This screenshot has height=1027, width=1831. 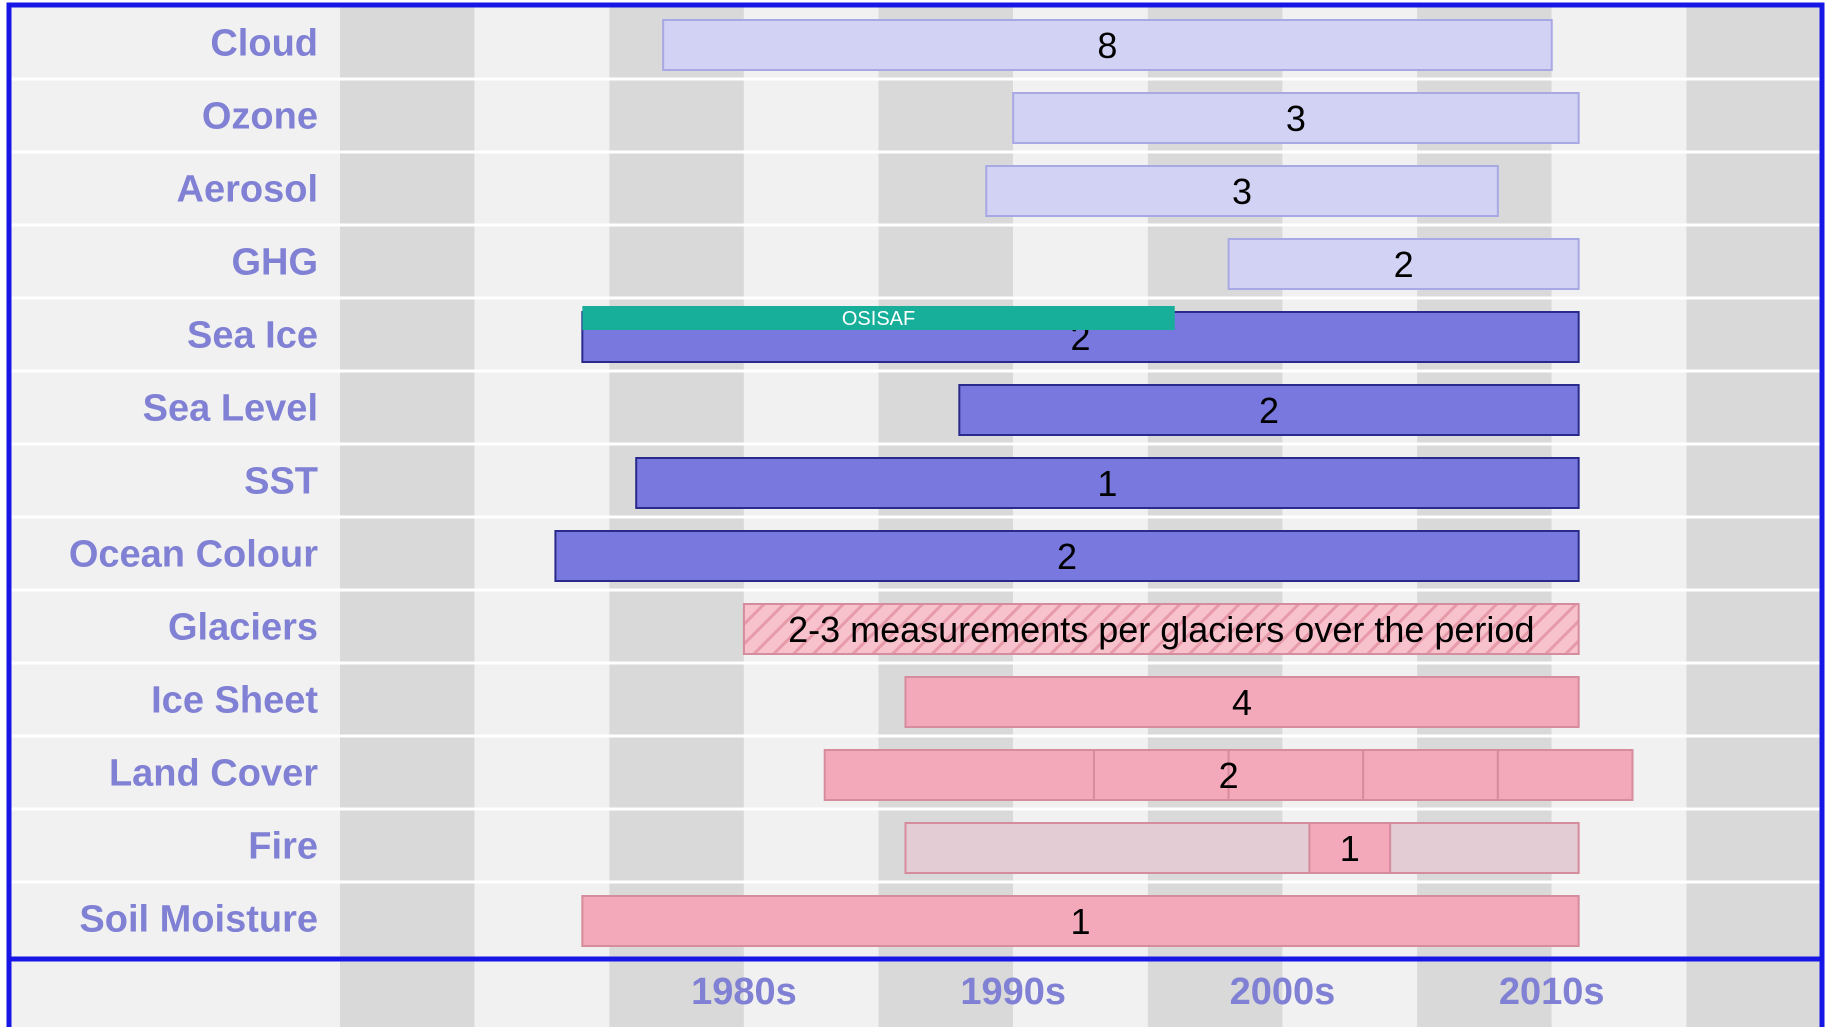 I want to click on bar-label: 4, so click(x=1242, y=702).